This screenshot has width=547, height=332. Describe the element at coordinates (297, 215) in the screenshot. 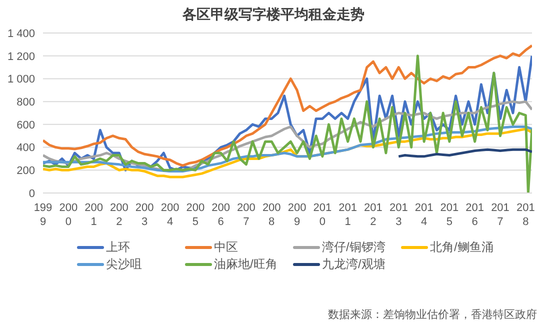

I see `x-tick-label: 200 9` at that location.